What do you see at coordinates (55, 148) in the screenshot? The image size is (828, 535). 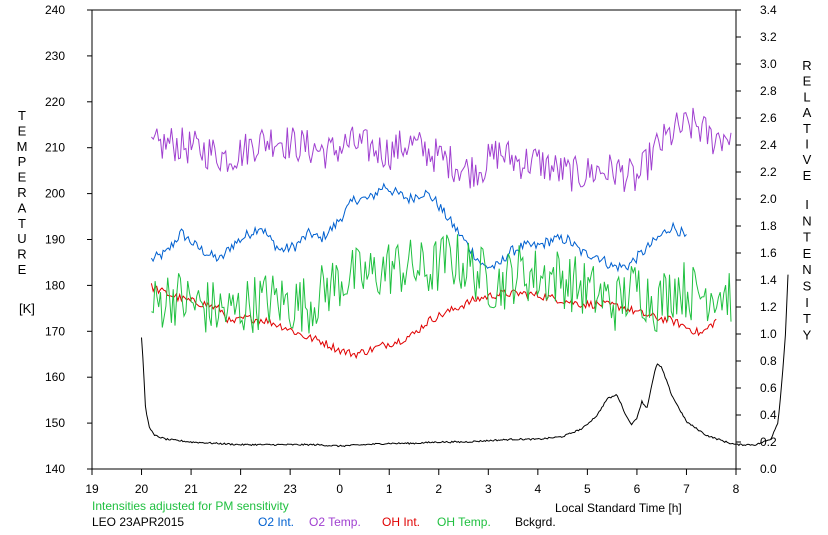 I see `left-tick-label: 210` at bounding box center [55, 148].